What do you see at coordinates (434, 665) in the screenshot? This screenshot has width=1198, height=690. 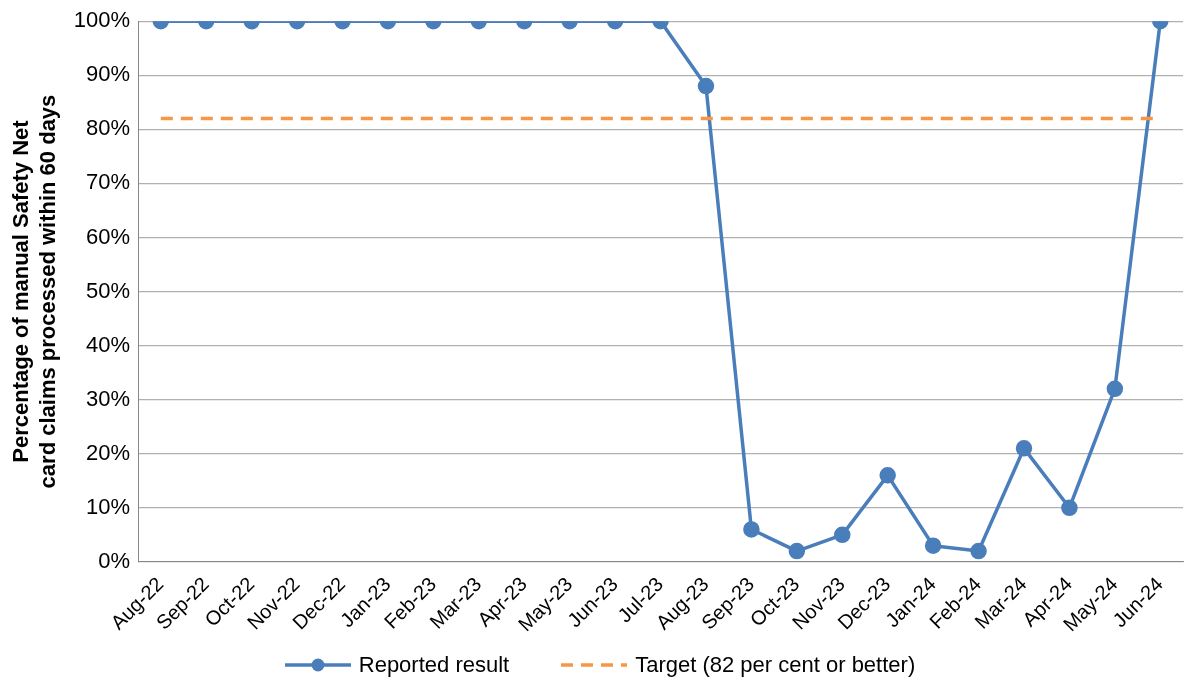 I see `legend-label: Reported result` at bounding box center [434, 665].